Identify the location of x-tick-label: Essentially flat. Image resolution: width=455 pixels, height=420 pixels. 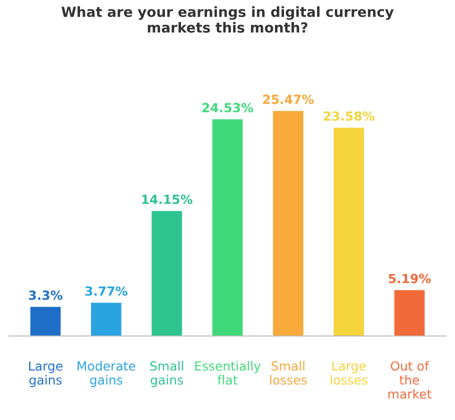
(228, 373).